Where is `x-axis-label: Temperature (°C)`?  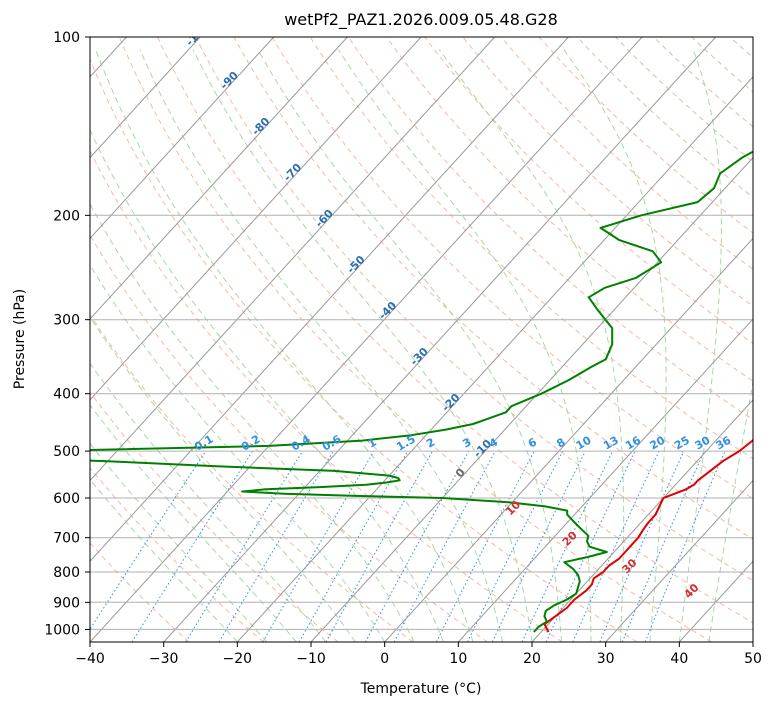 x-axis-label: Temperature (°C) is located at coordinates (421, 689).